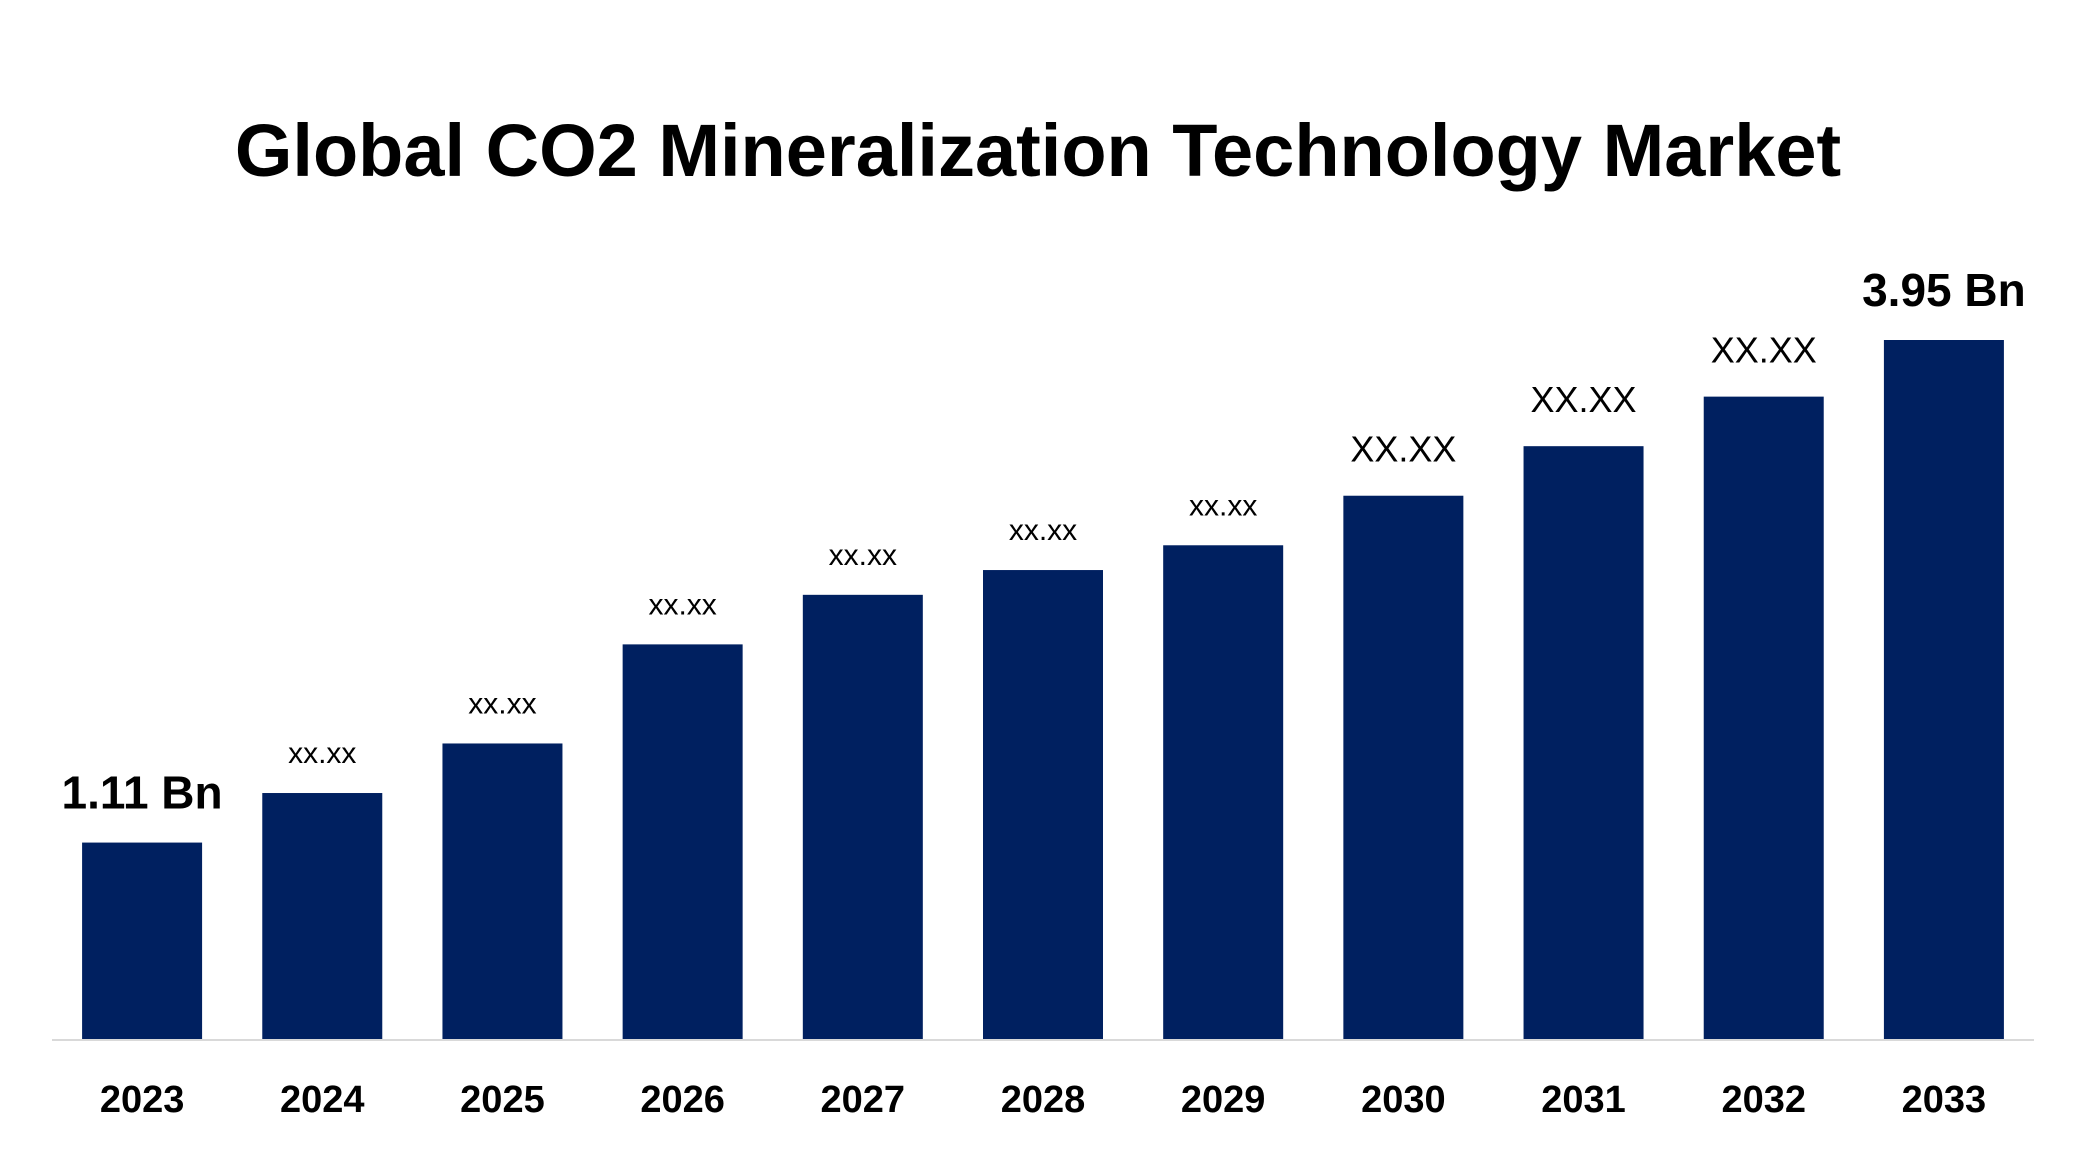 The width and height of the screenshot is (2076, 1155). Describe the element at coordinates (1223, 505) in the screenshot. I see `data-label-2029: xx.xx` at that location.